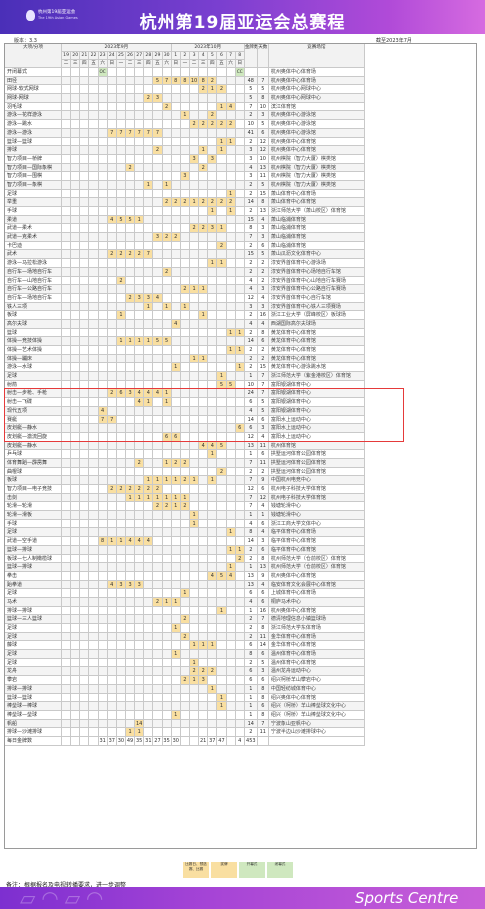 The image size is (485, 909). What do you see at coordinates (263, 202) in the screenshot?
I see `day-count: 8` at bounding box center [263, 202].